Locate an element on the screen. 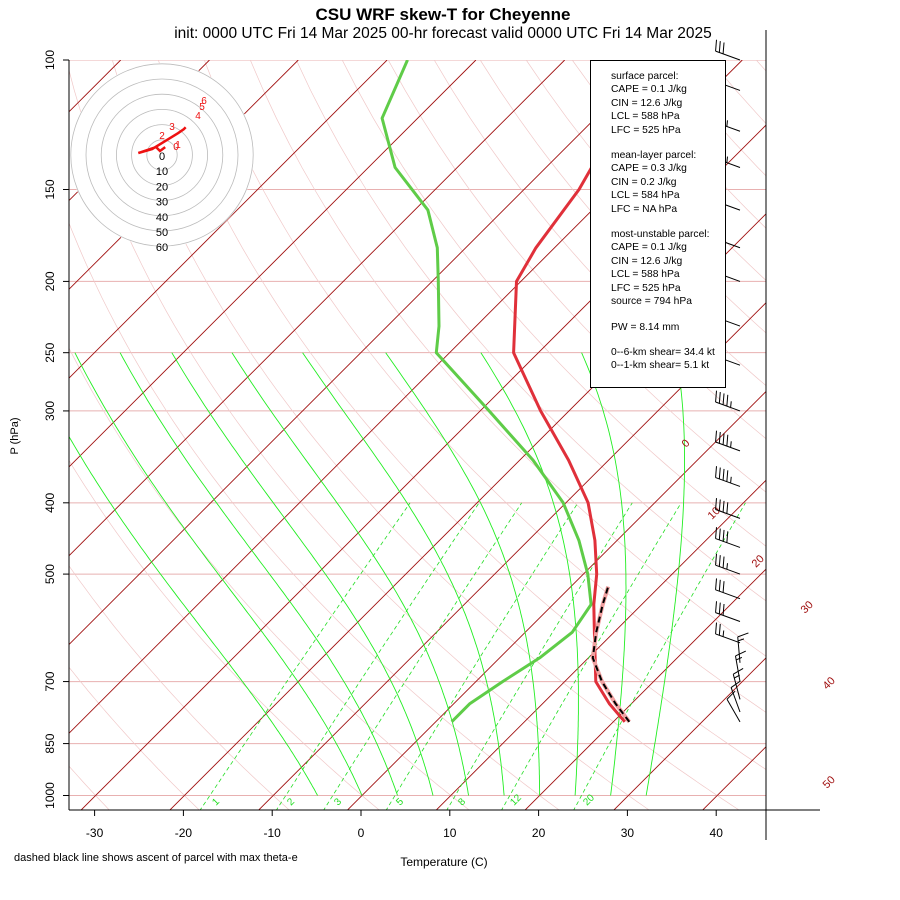  most-unstable-parcel-header: most-unstable parcel: is located at coordinates (660, 235).